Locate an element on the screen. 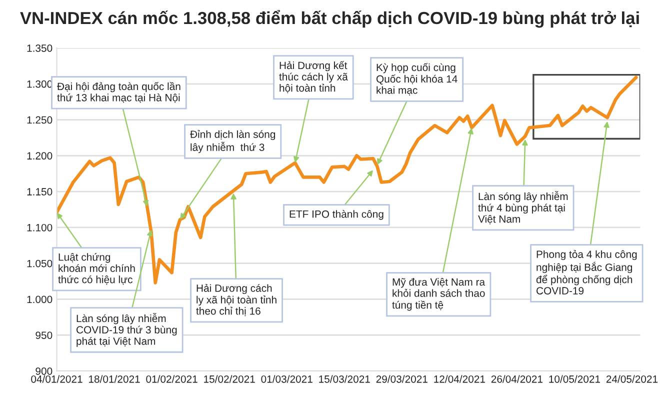 The image size is (660, 400). x-tick-label: 01/03/2021 is located at coordinates (286, 379).